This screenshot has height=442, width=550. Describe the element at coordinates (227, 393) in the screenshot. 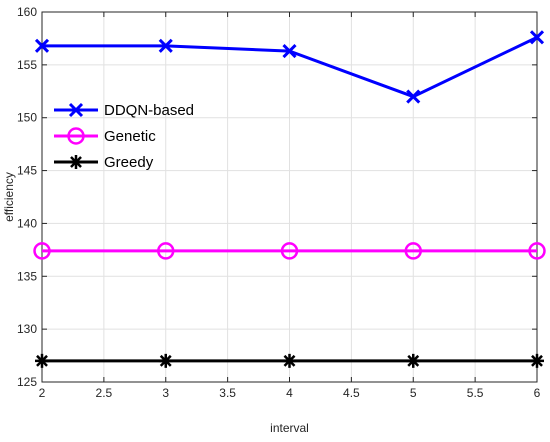

I see `x-tick-label: 3.5` at that location.